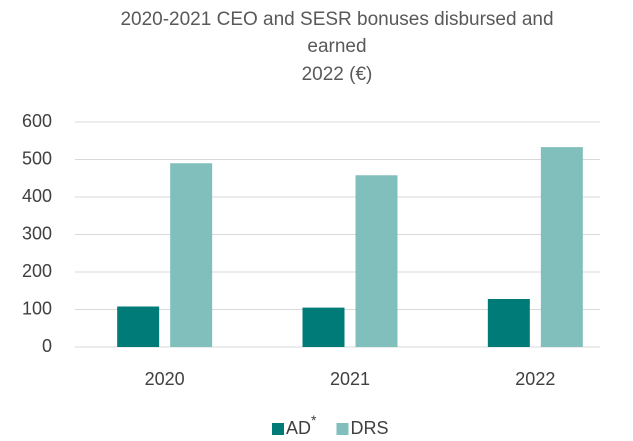 Image resolution: width=633 pixels, height=441 pixels. I want to click on chart-title: 2022 (€), so click(337, 74).